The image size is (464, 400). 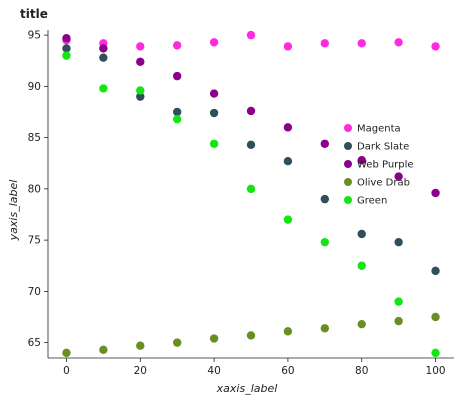 What do you see at coordinates (348, 146) in the screenshot?
I see `legend-marker-dark-slate` at bounding box center [348, 146].